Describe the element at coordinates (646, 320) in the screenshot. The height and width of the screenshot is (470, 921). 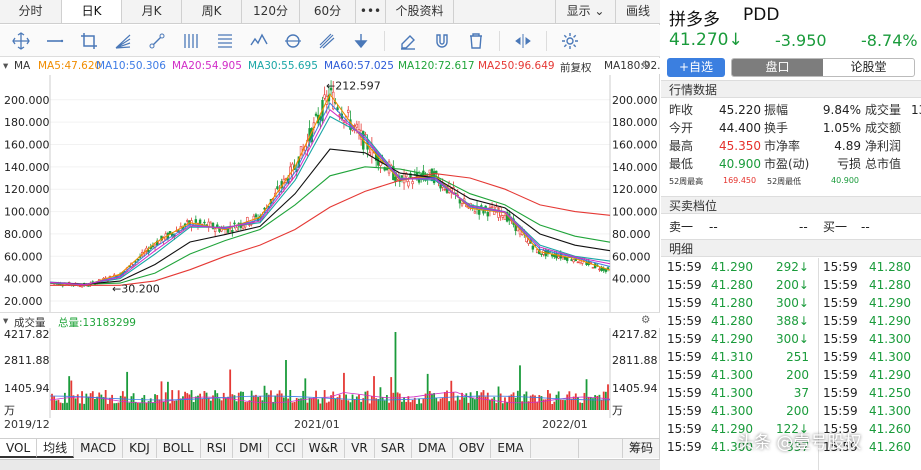
I see `volume-settings-icon: ⚙` at that location.